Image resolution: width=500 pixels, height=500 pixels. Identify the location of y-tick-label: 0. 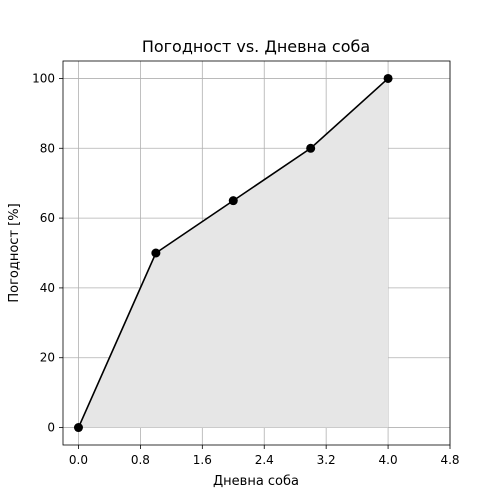
(51, 428).